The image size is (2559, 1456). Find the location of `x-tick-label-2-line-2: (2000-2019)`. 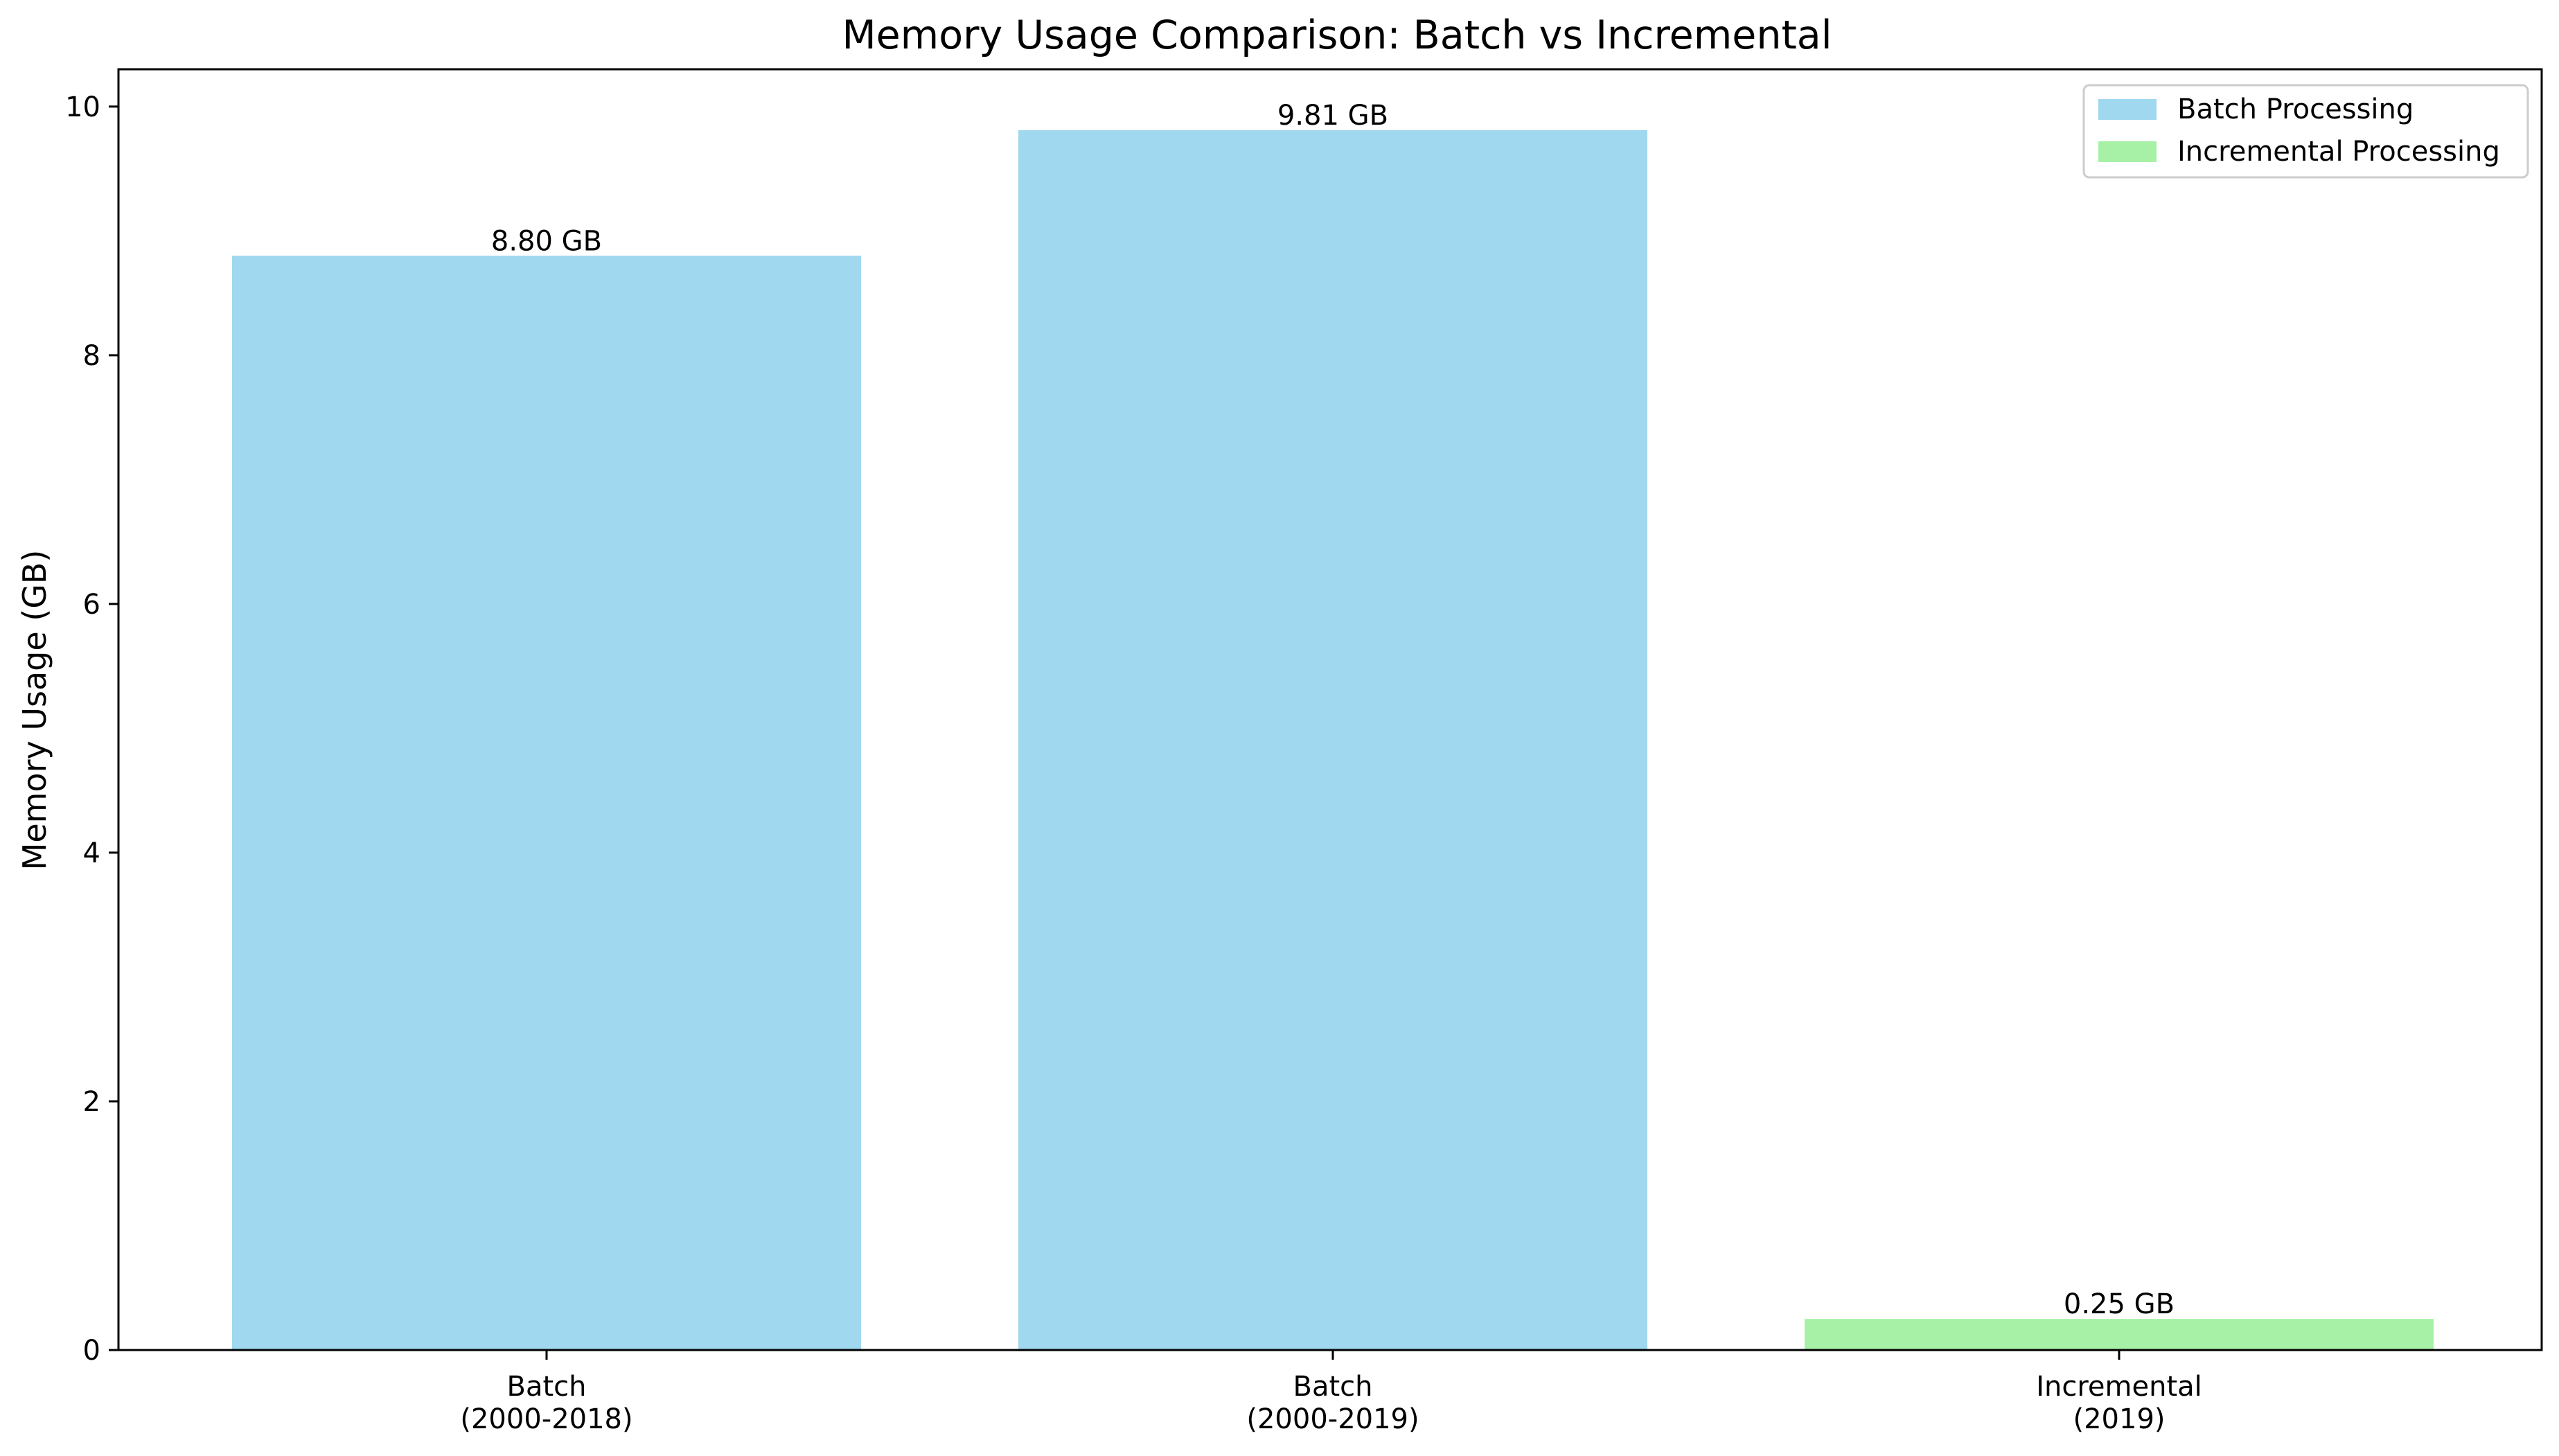

x-tick-label-2-line-2: (2000-2019) is located at coordinates (1332, 1419).